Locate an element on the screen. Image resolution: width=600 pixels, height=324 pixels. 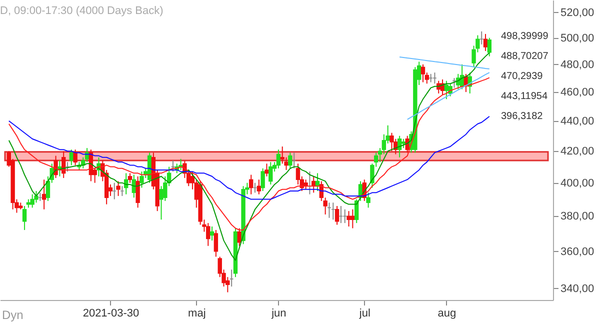
y-tick-label: 340,00 is located at coordinates (577, 288).